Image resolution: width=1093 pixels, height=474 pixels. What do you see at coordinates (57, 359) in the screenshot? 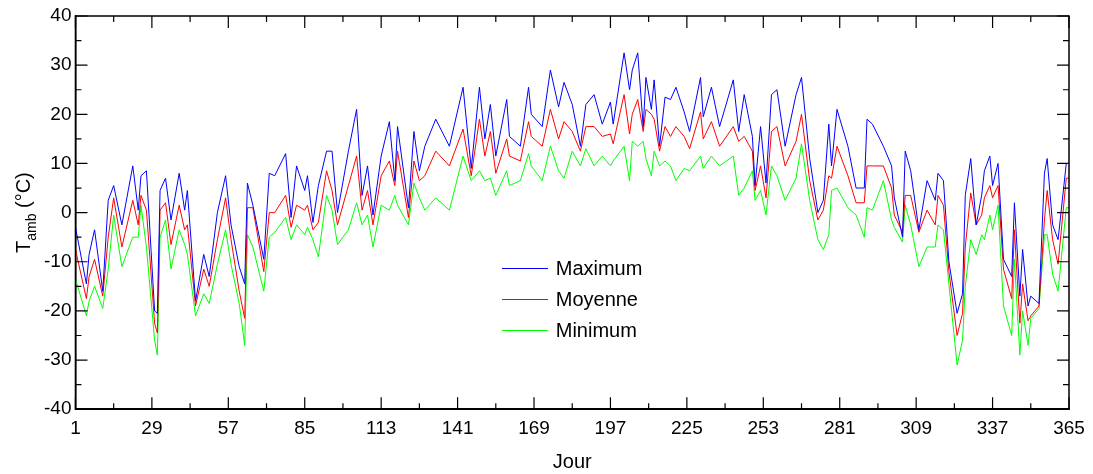
I see `y-tick-label: -30` at bounding box center [57, 359].